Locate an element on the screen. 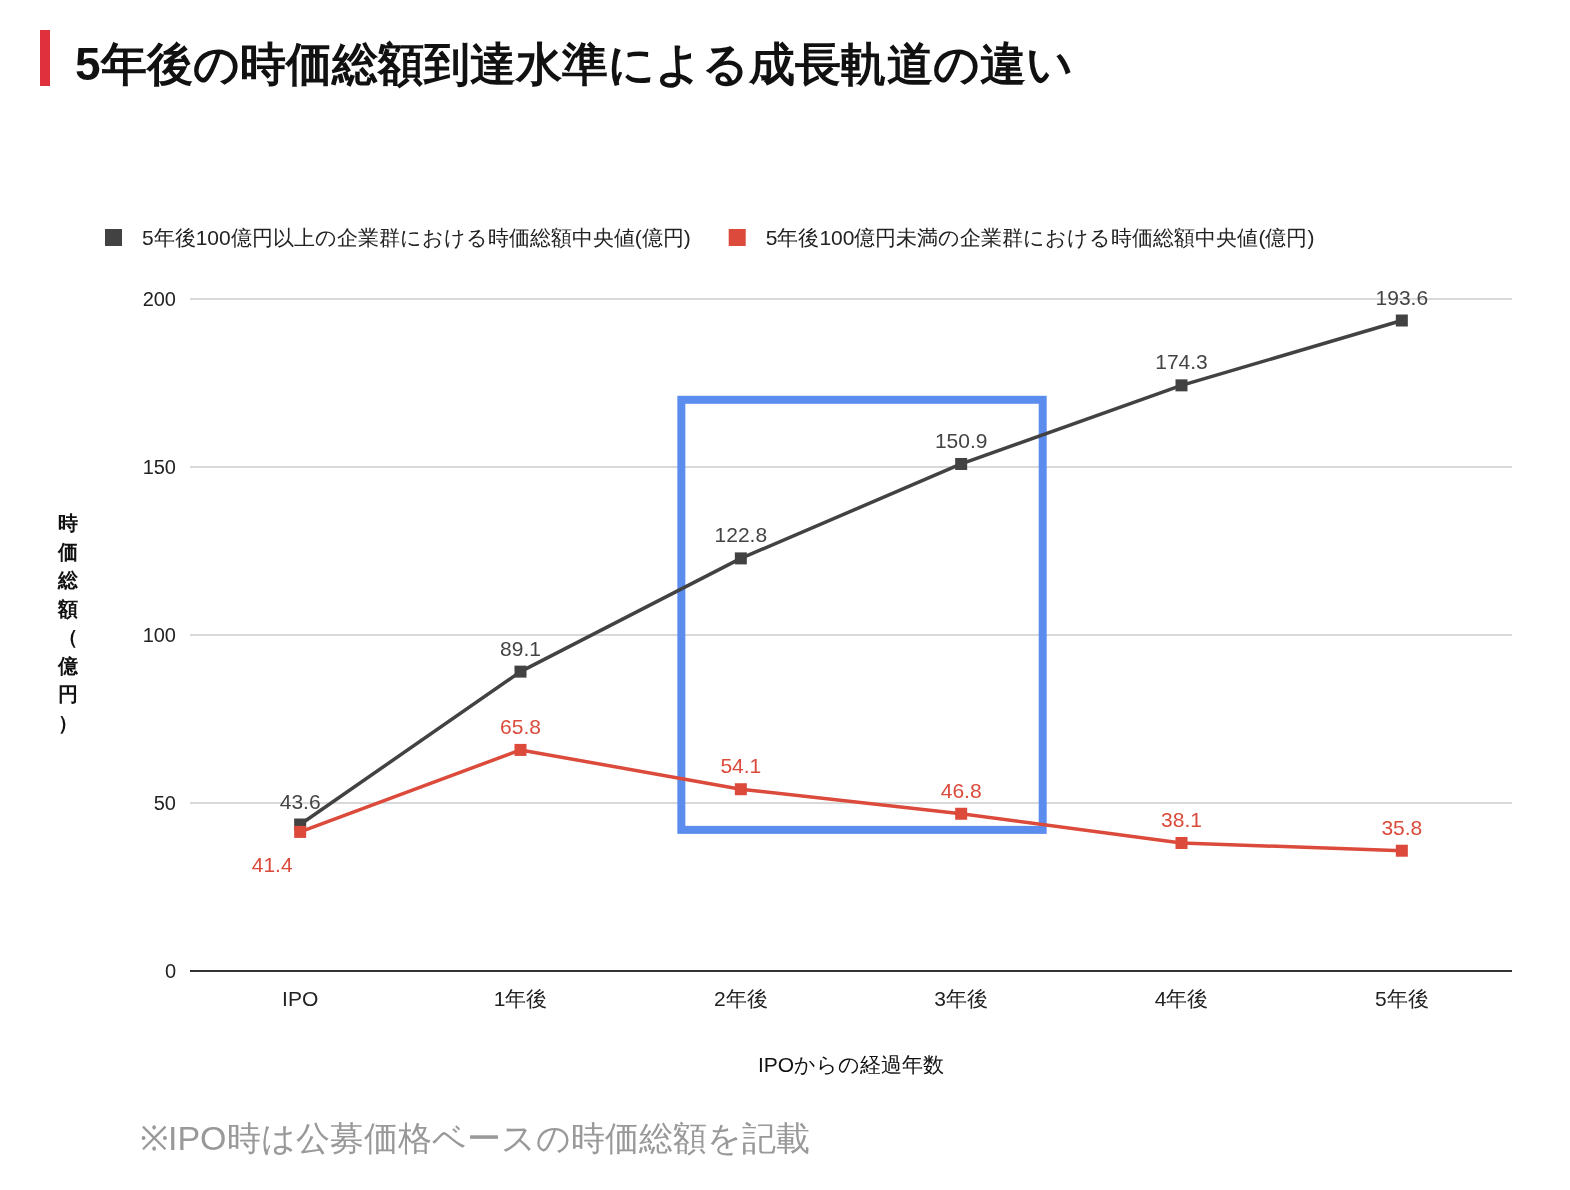  y-axis-title: 時価総額（億円） is located at coordinates (68, 623).